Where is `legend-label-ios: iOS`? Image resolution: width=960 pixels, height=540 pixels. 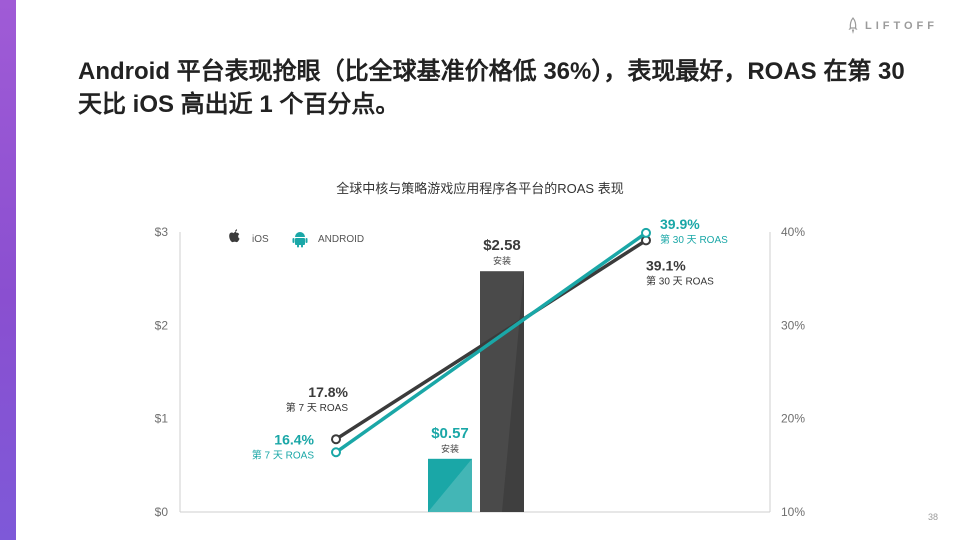
legend-label-ios: iOS is located at coordinates (260, 239).